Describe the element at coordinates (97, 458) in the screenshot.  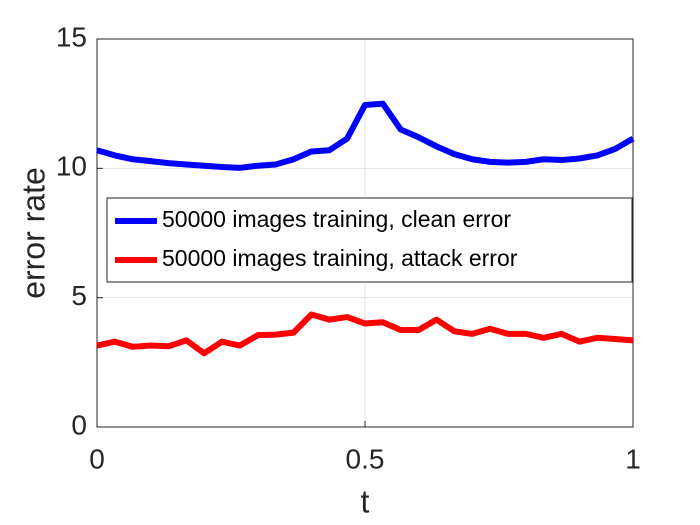
I see `x-tick-label: 0` at that location.